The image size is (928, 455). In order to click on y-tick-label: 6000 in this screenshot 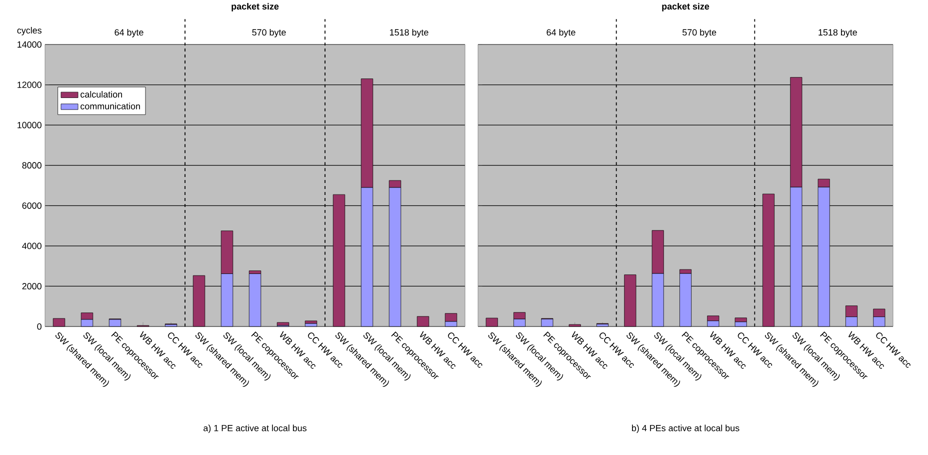, I will do `click(32, 206)`.